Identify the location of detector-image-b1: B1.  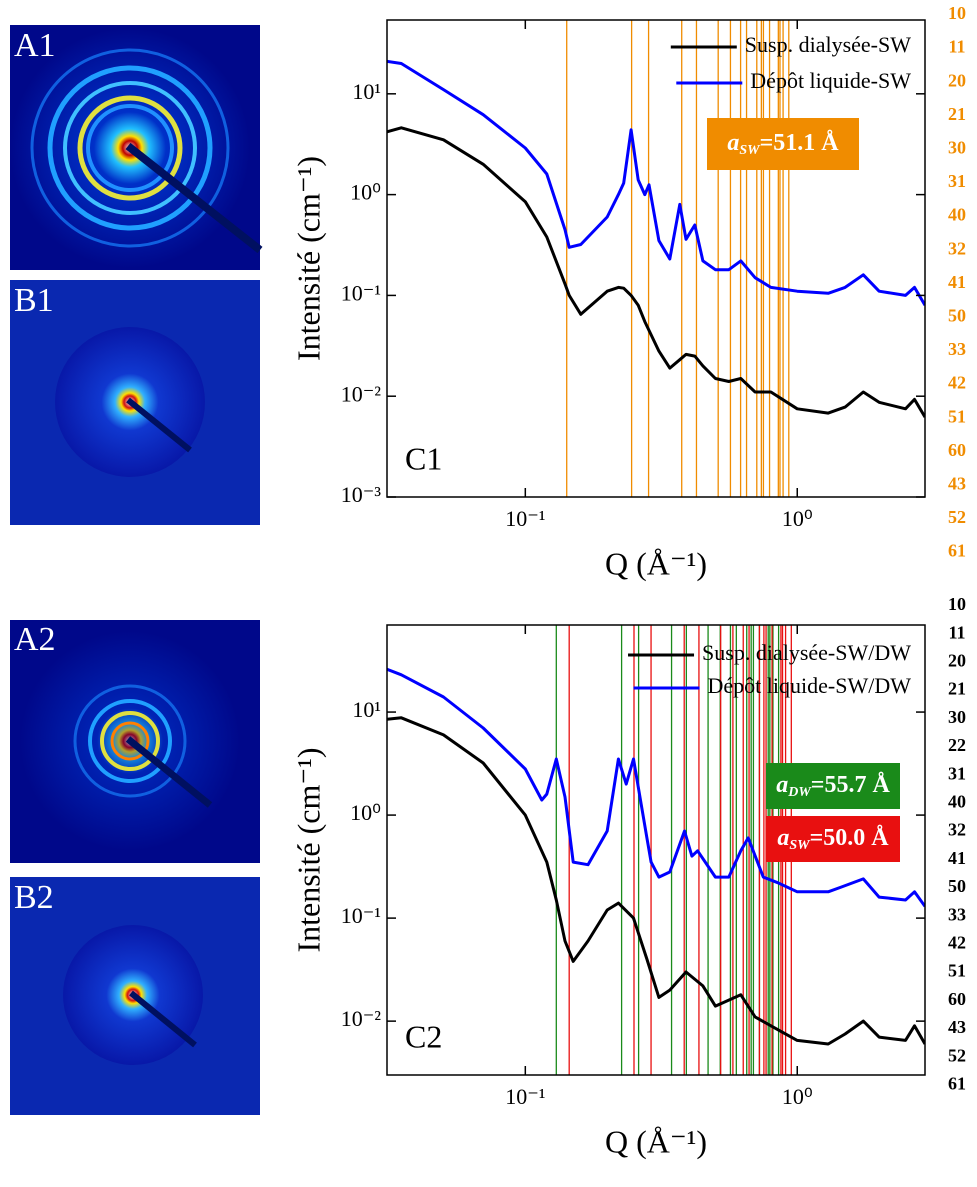
(135, 402).